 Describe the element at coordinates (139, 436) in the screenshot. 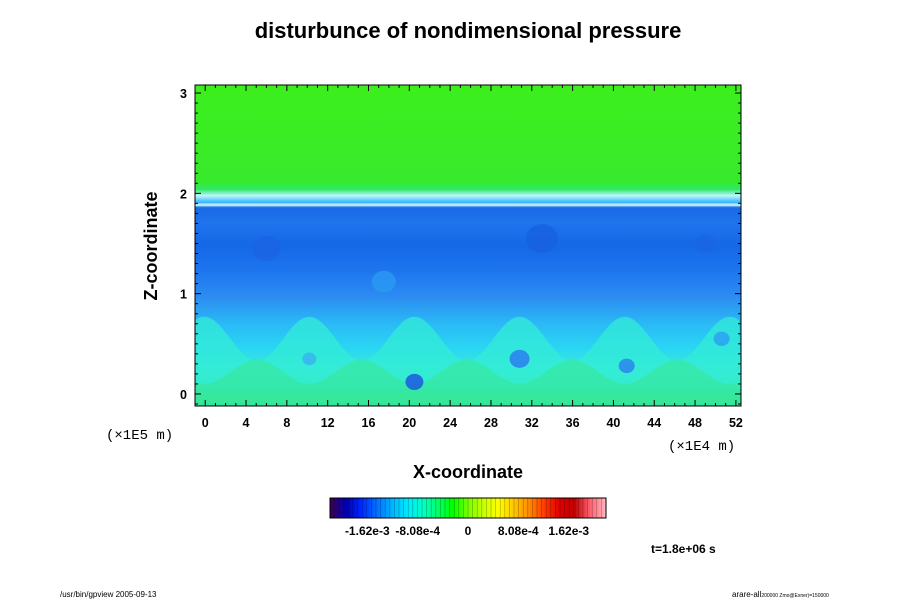

I see `y-scale-label: (×1E5 m)` at that location.